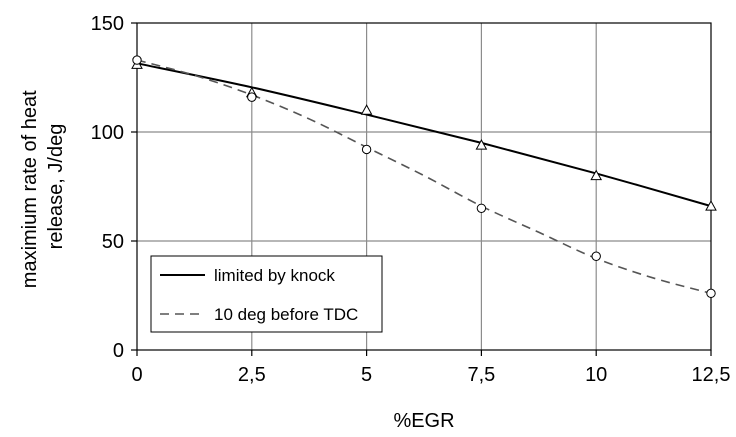 Image resolution: width=736 pixels, height=437 pixels. Describe the element at coordinates (366, 375) in the screenshot. I see `x-tick-label: 5` at that location.